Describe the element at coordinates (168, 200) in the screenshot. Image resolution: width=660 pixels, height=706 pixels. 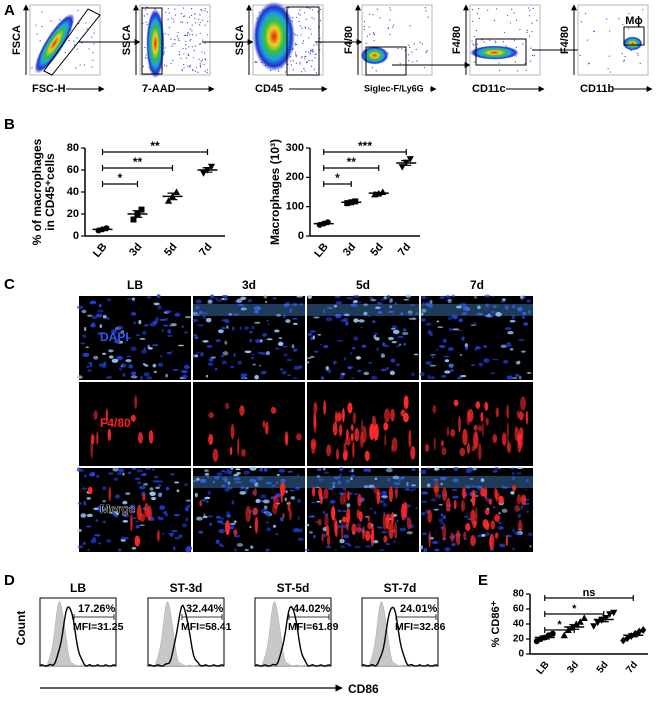
I see `data-point` at that location.